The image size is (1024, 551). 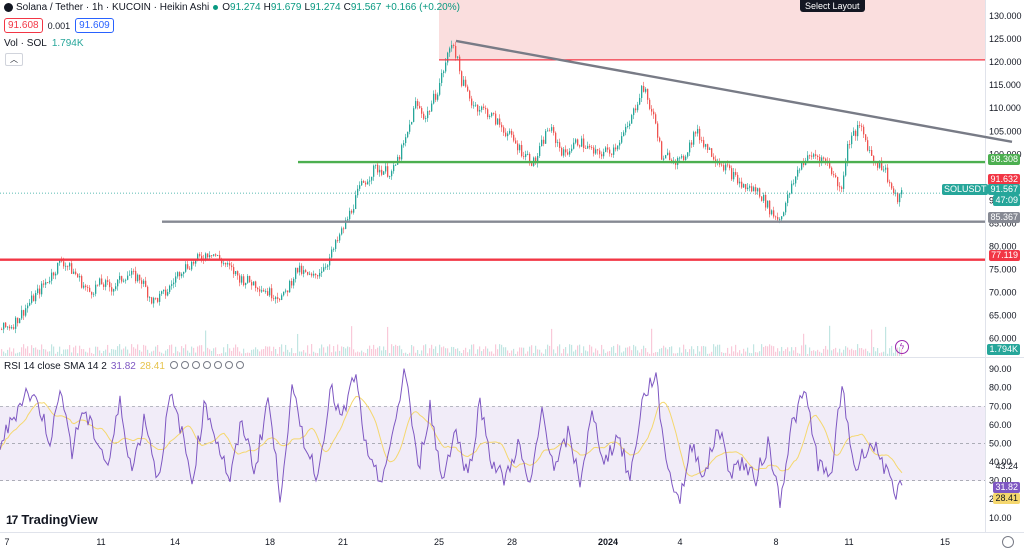 I want to click on rsi-value-tag: 31.82, so click(x=1006, y=487).